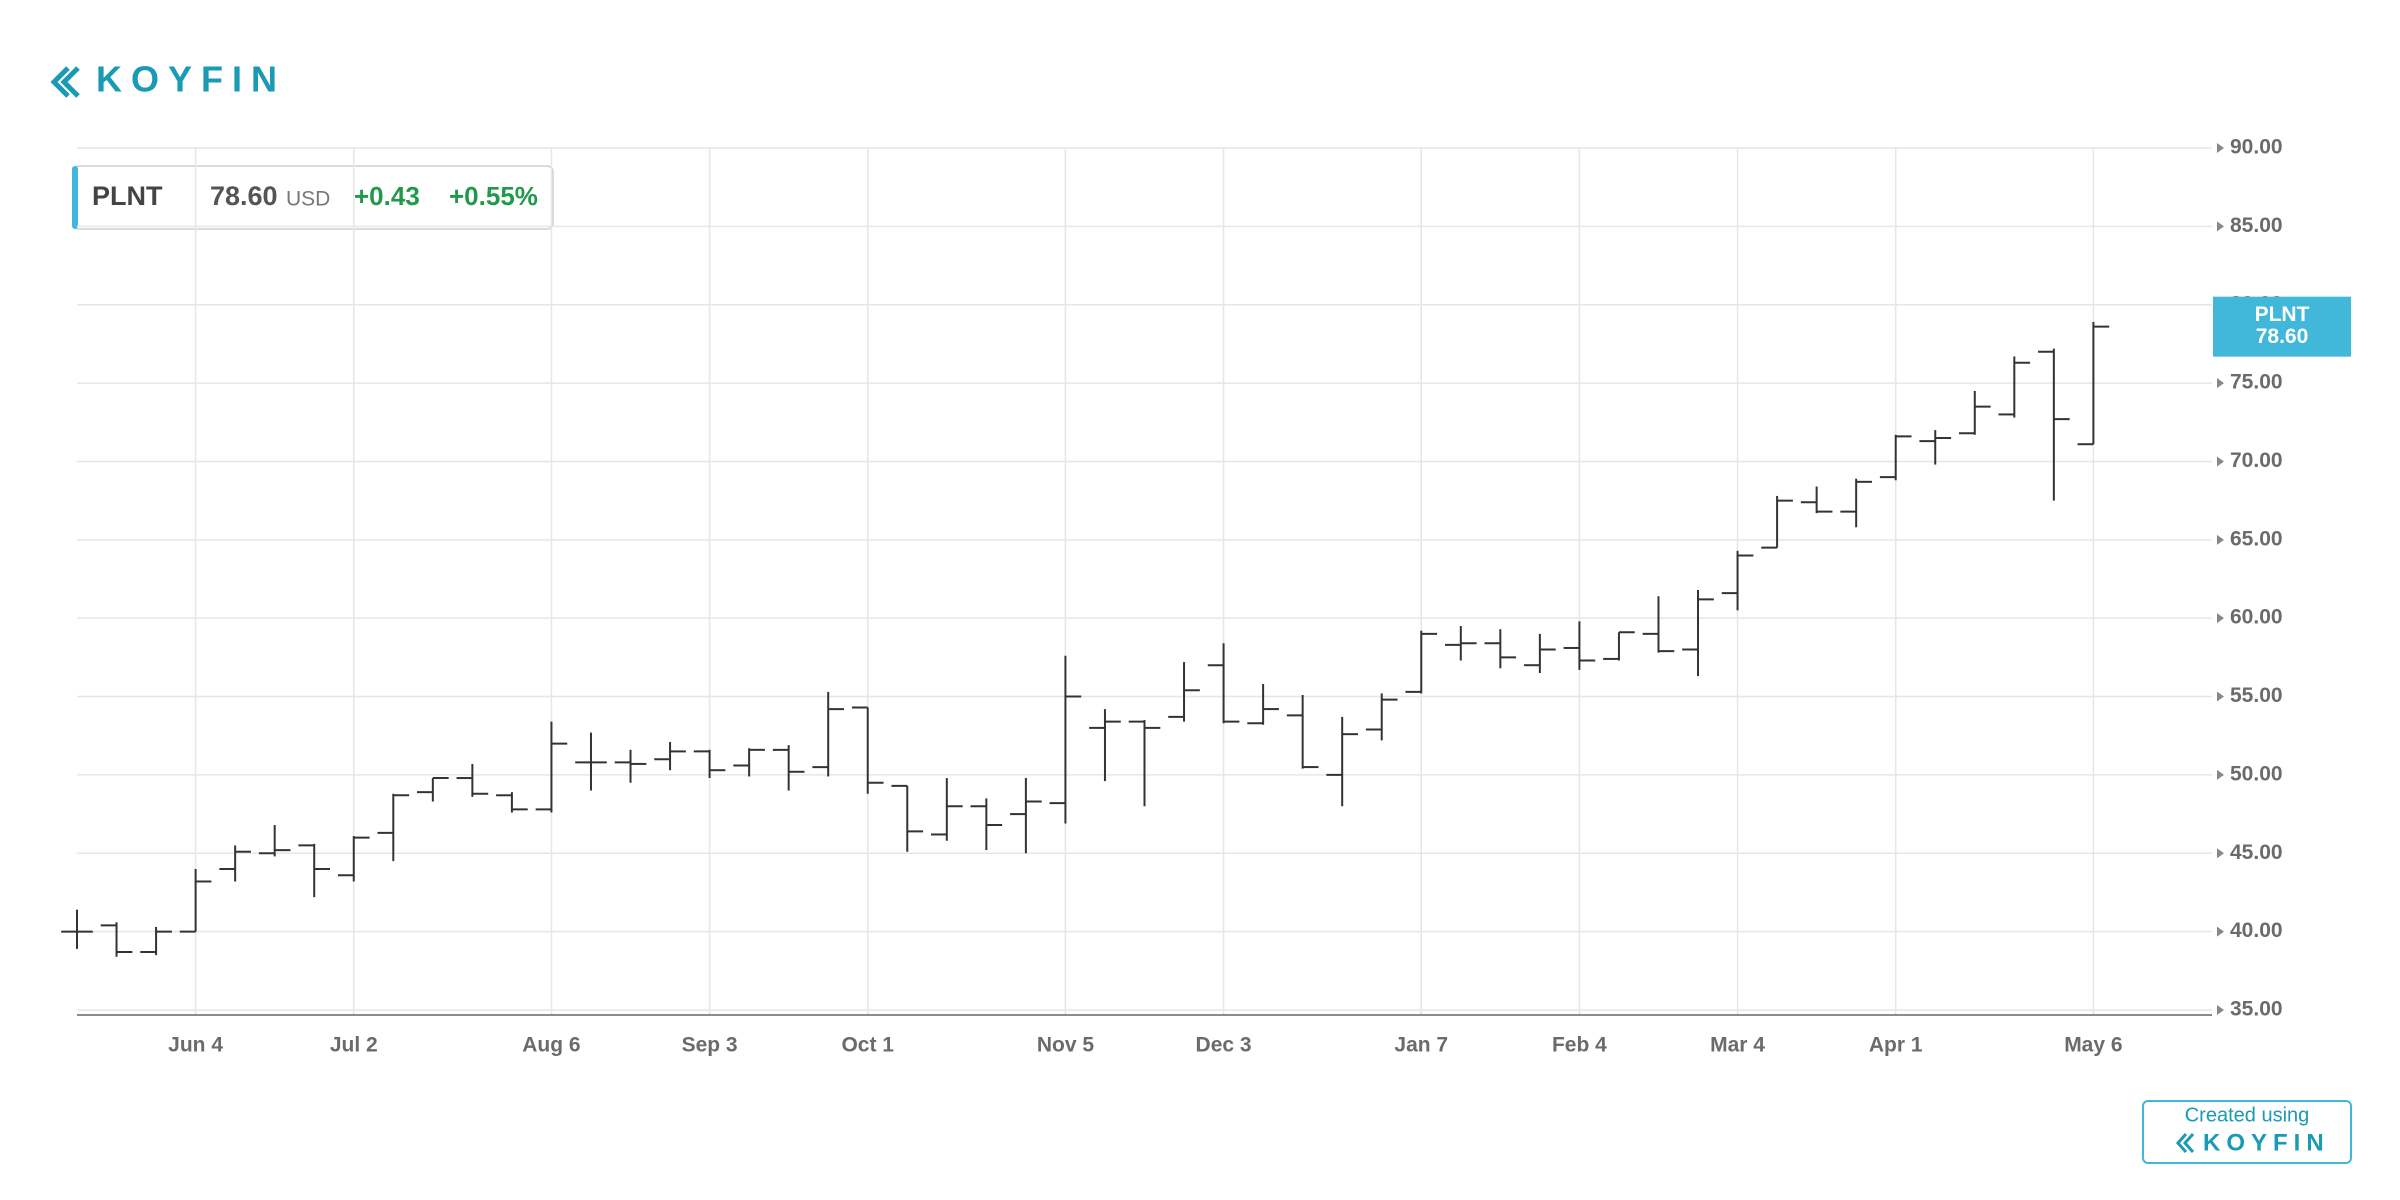 This screenshot has width=2400, height=1200. What do you see at coordinates (2256, 617) in the screenshot?
I see `y-tick-label: 60.00` at bounding box center [2256, 617].